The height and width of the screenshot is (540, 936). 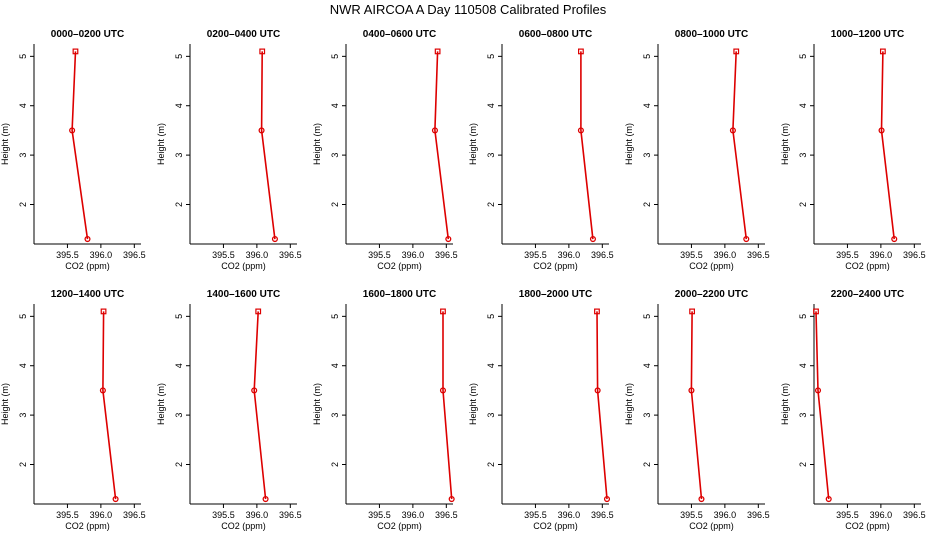 What do you see at coordinates (243, 34) in the screenshot?
I see `panel-title: 0200–0400 UTC` at bounding box center [243, 34].